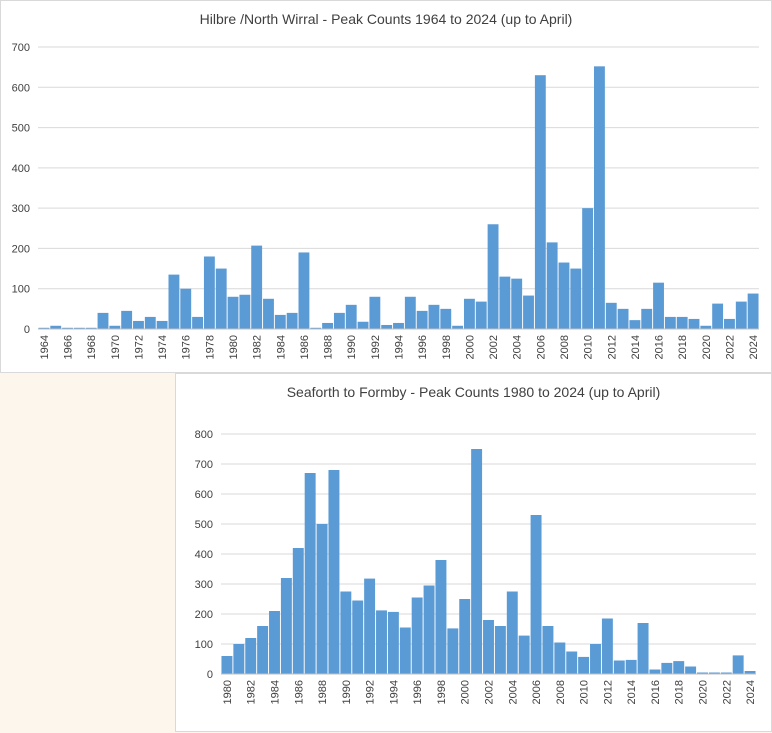  Describe the element at coordinates (561, 692) in the screenshot. I see `x-tick-label: 2008` at that location.